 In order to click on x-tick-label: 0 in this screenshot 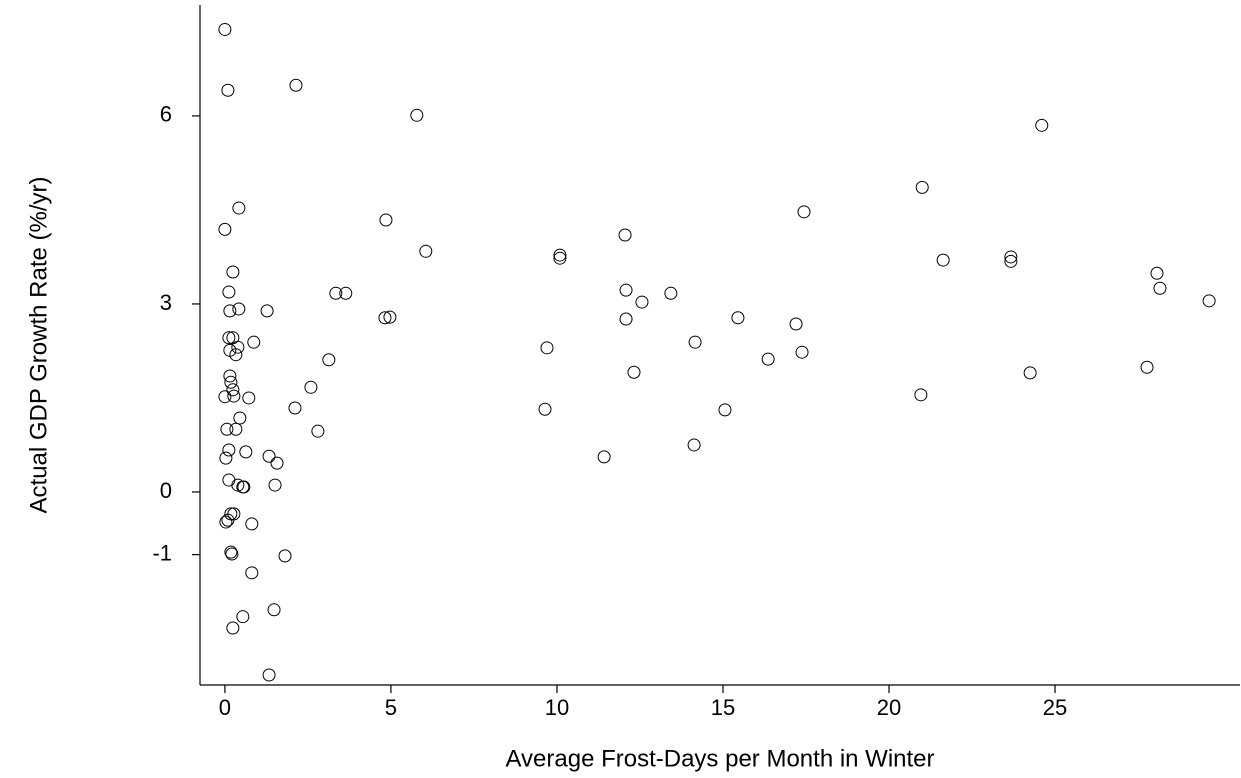, I will do `click(225, 707)`.